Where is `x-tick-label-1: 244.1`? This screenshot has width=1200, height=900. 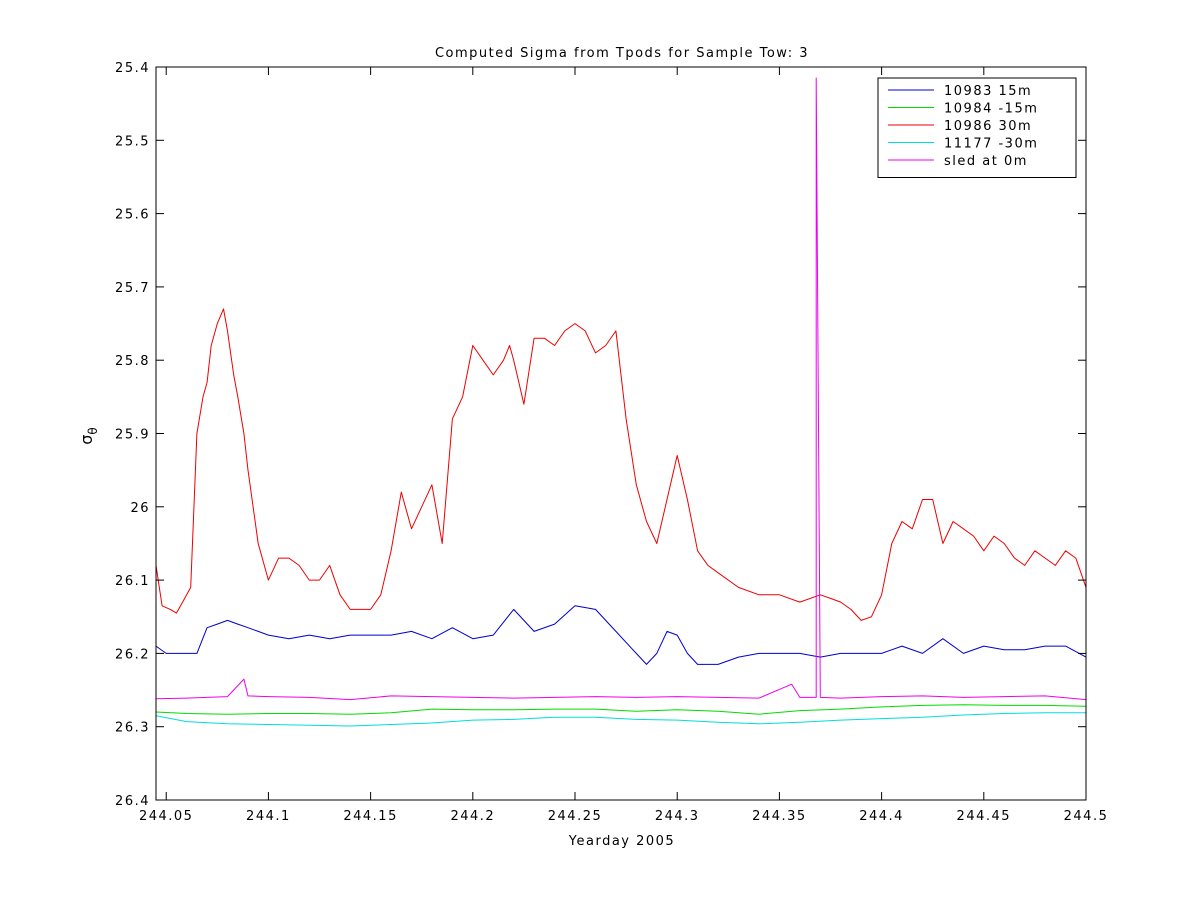 x-tick-label-1: 244.1 is located at coordinates (268, 816).